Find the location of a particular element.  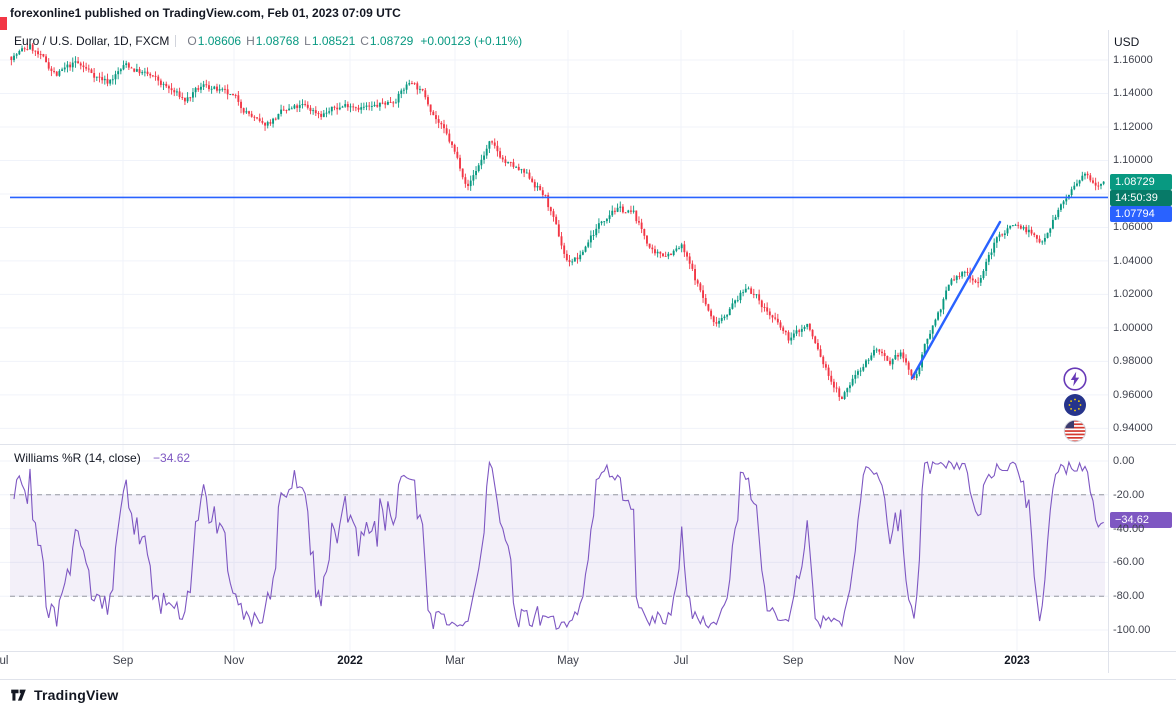

time-tick: ul is located at coordinates (4, 661).